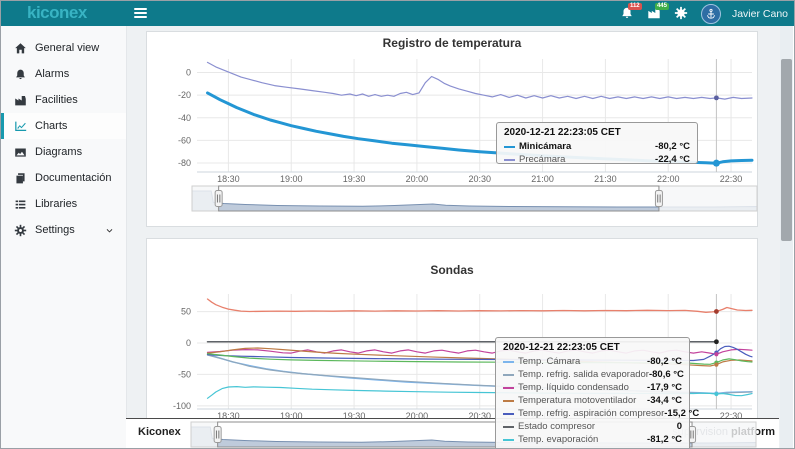 Image resolution: width=795 pixels, height=449 pixels. What do you see at coordinates (592, 426) in the screenshot?
I see `tooltip-row: Estado compresor 0` at bounding box center [592, 426].